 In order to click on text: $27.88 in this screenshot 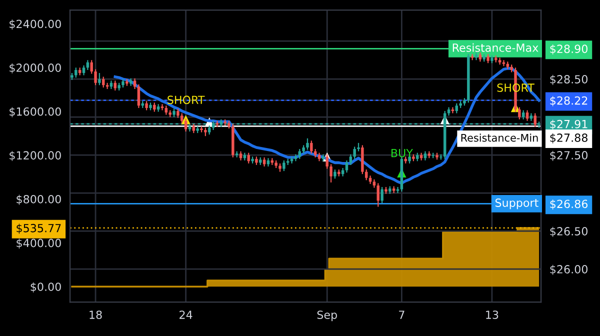, I will do `click(569, 138)`.